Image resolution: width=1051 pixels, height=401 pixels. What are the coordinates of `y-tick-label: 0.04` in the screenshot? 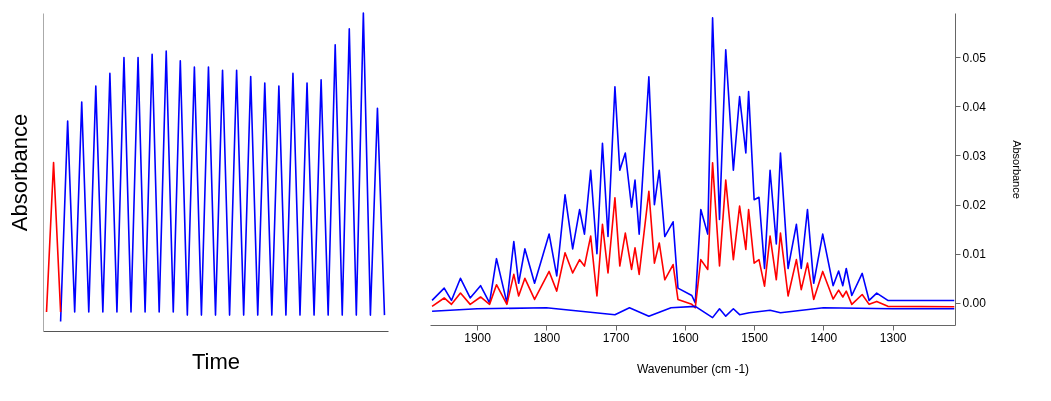 It's located at (974, 106).